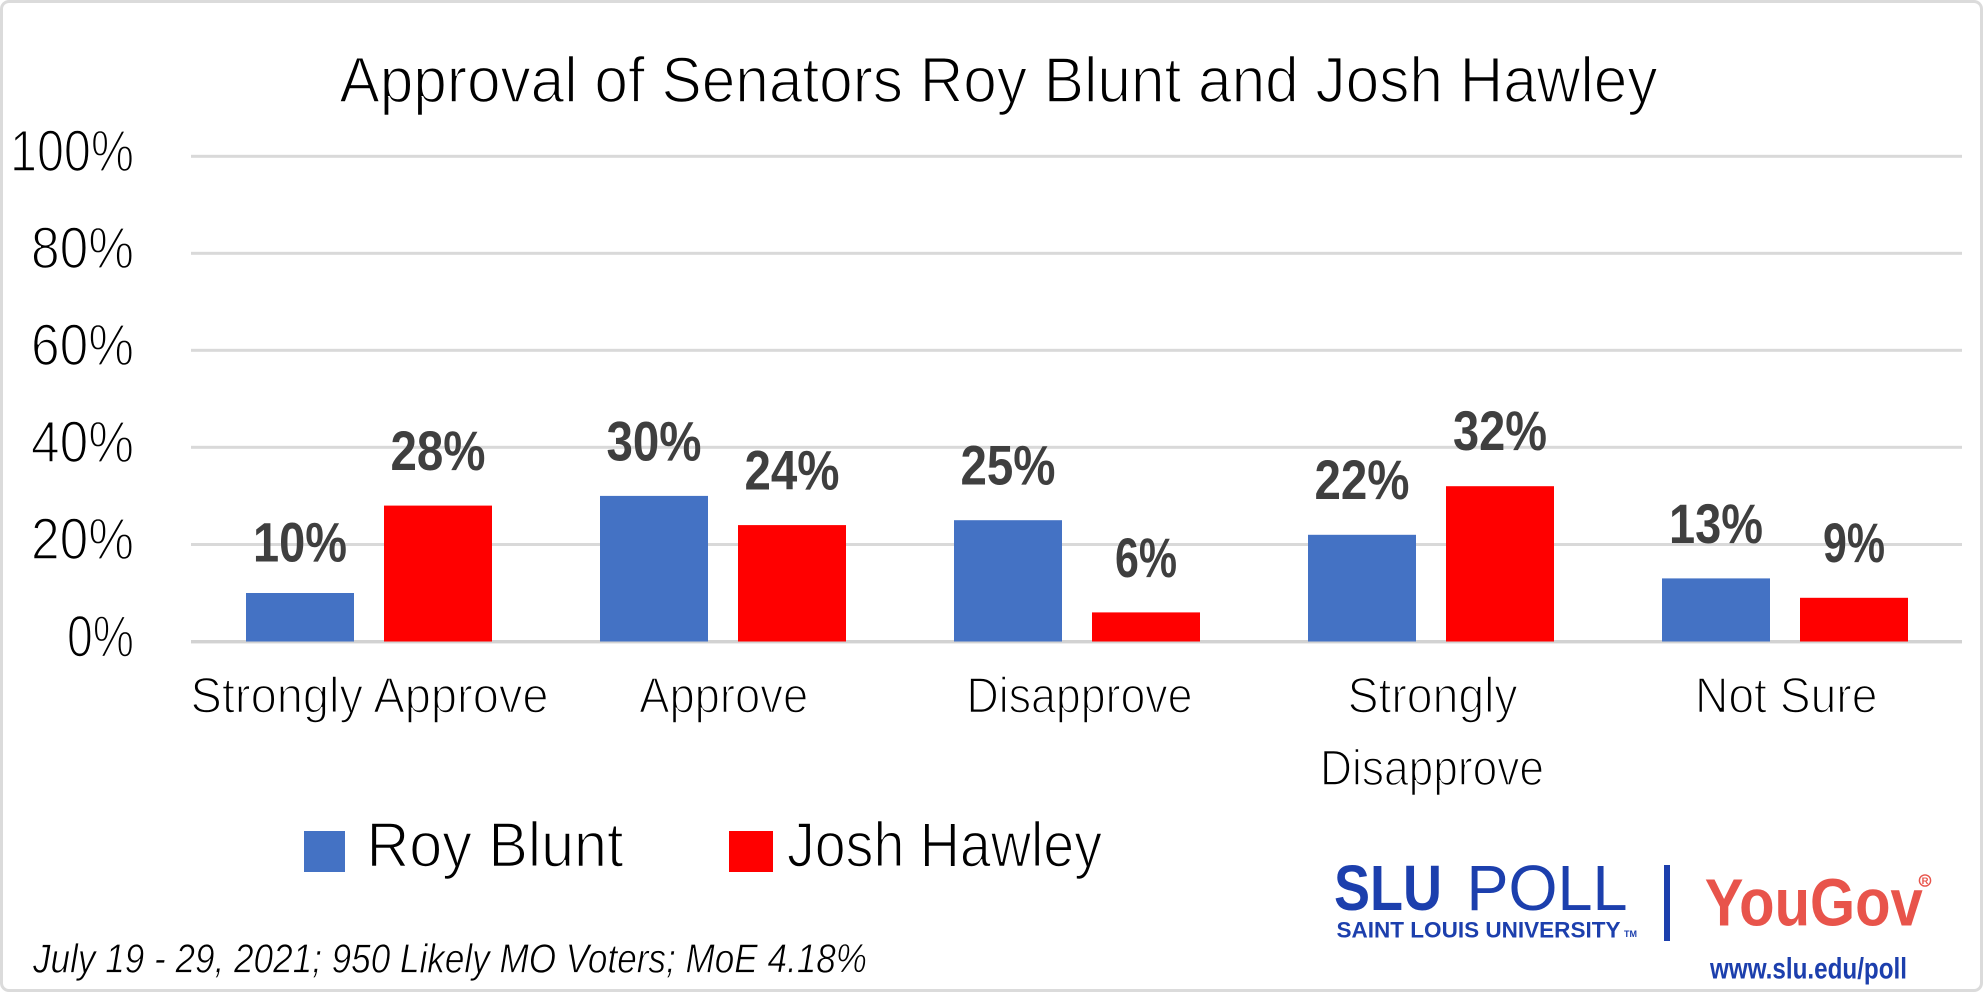 The image size is (1983, 992). I want to click on svg-text: 13%, so click(1716, 523).